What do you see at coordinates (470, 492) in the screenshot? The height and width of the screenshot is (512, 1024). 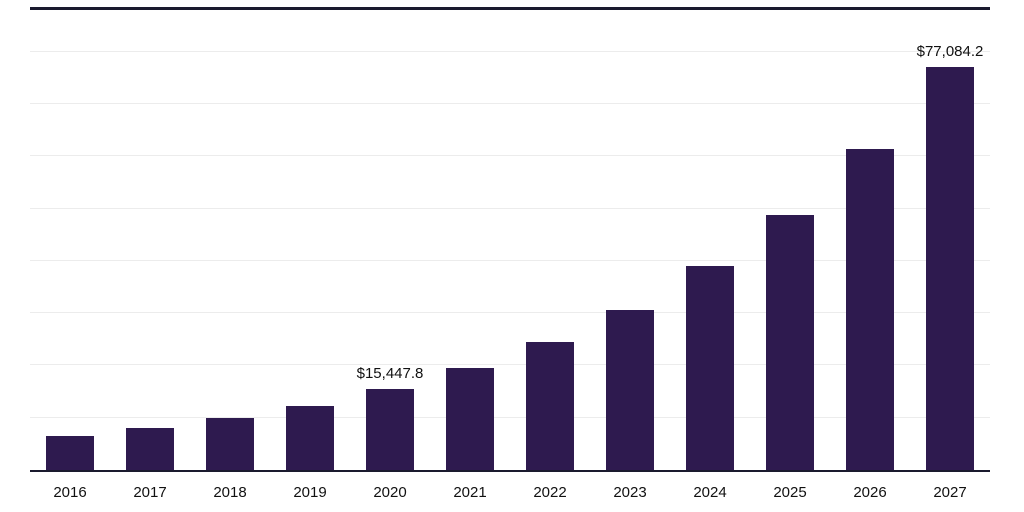 I see `x-tick-2021: 2021` at bounding box center [470, 492].